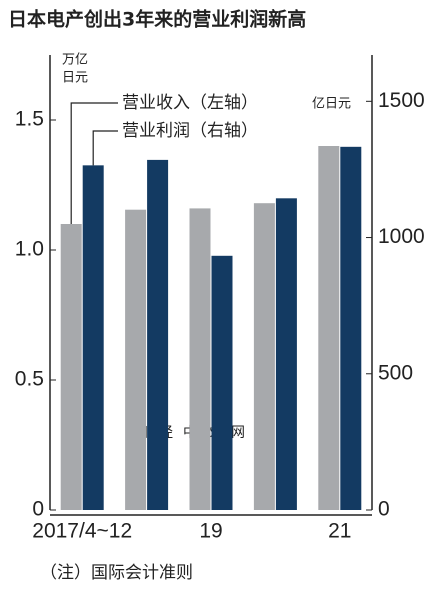 The image size is (430, 597). What do you see at coordinates (29, 249) in the screenshot?
I see `y-tick-label: 1.0` at bounding box center [29, 249].